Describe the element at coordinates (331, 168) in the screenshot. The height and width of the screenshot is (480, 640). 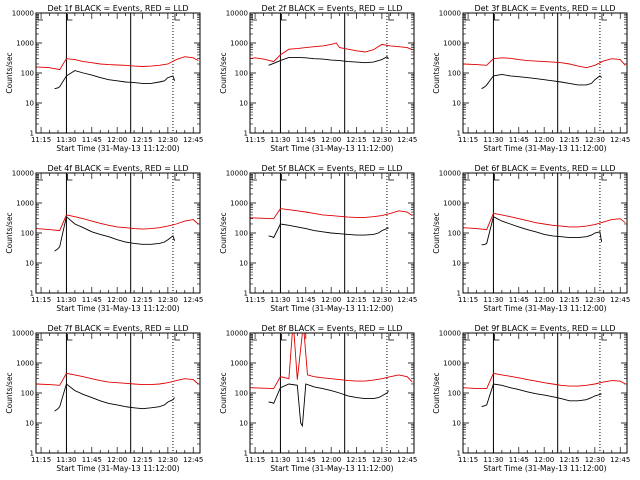
I see `panel-title: Det 5f BLACK = Events, RED = LLD` at that location.